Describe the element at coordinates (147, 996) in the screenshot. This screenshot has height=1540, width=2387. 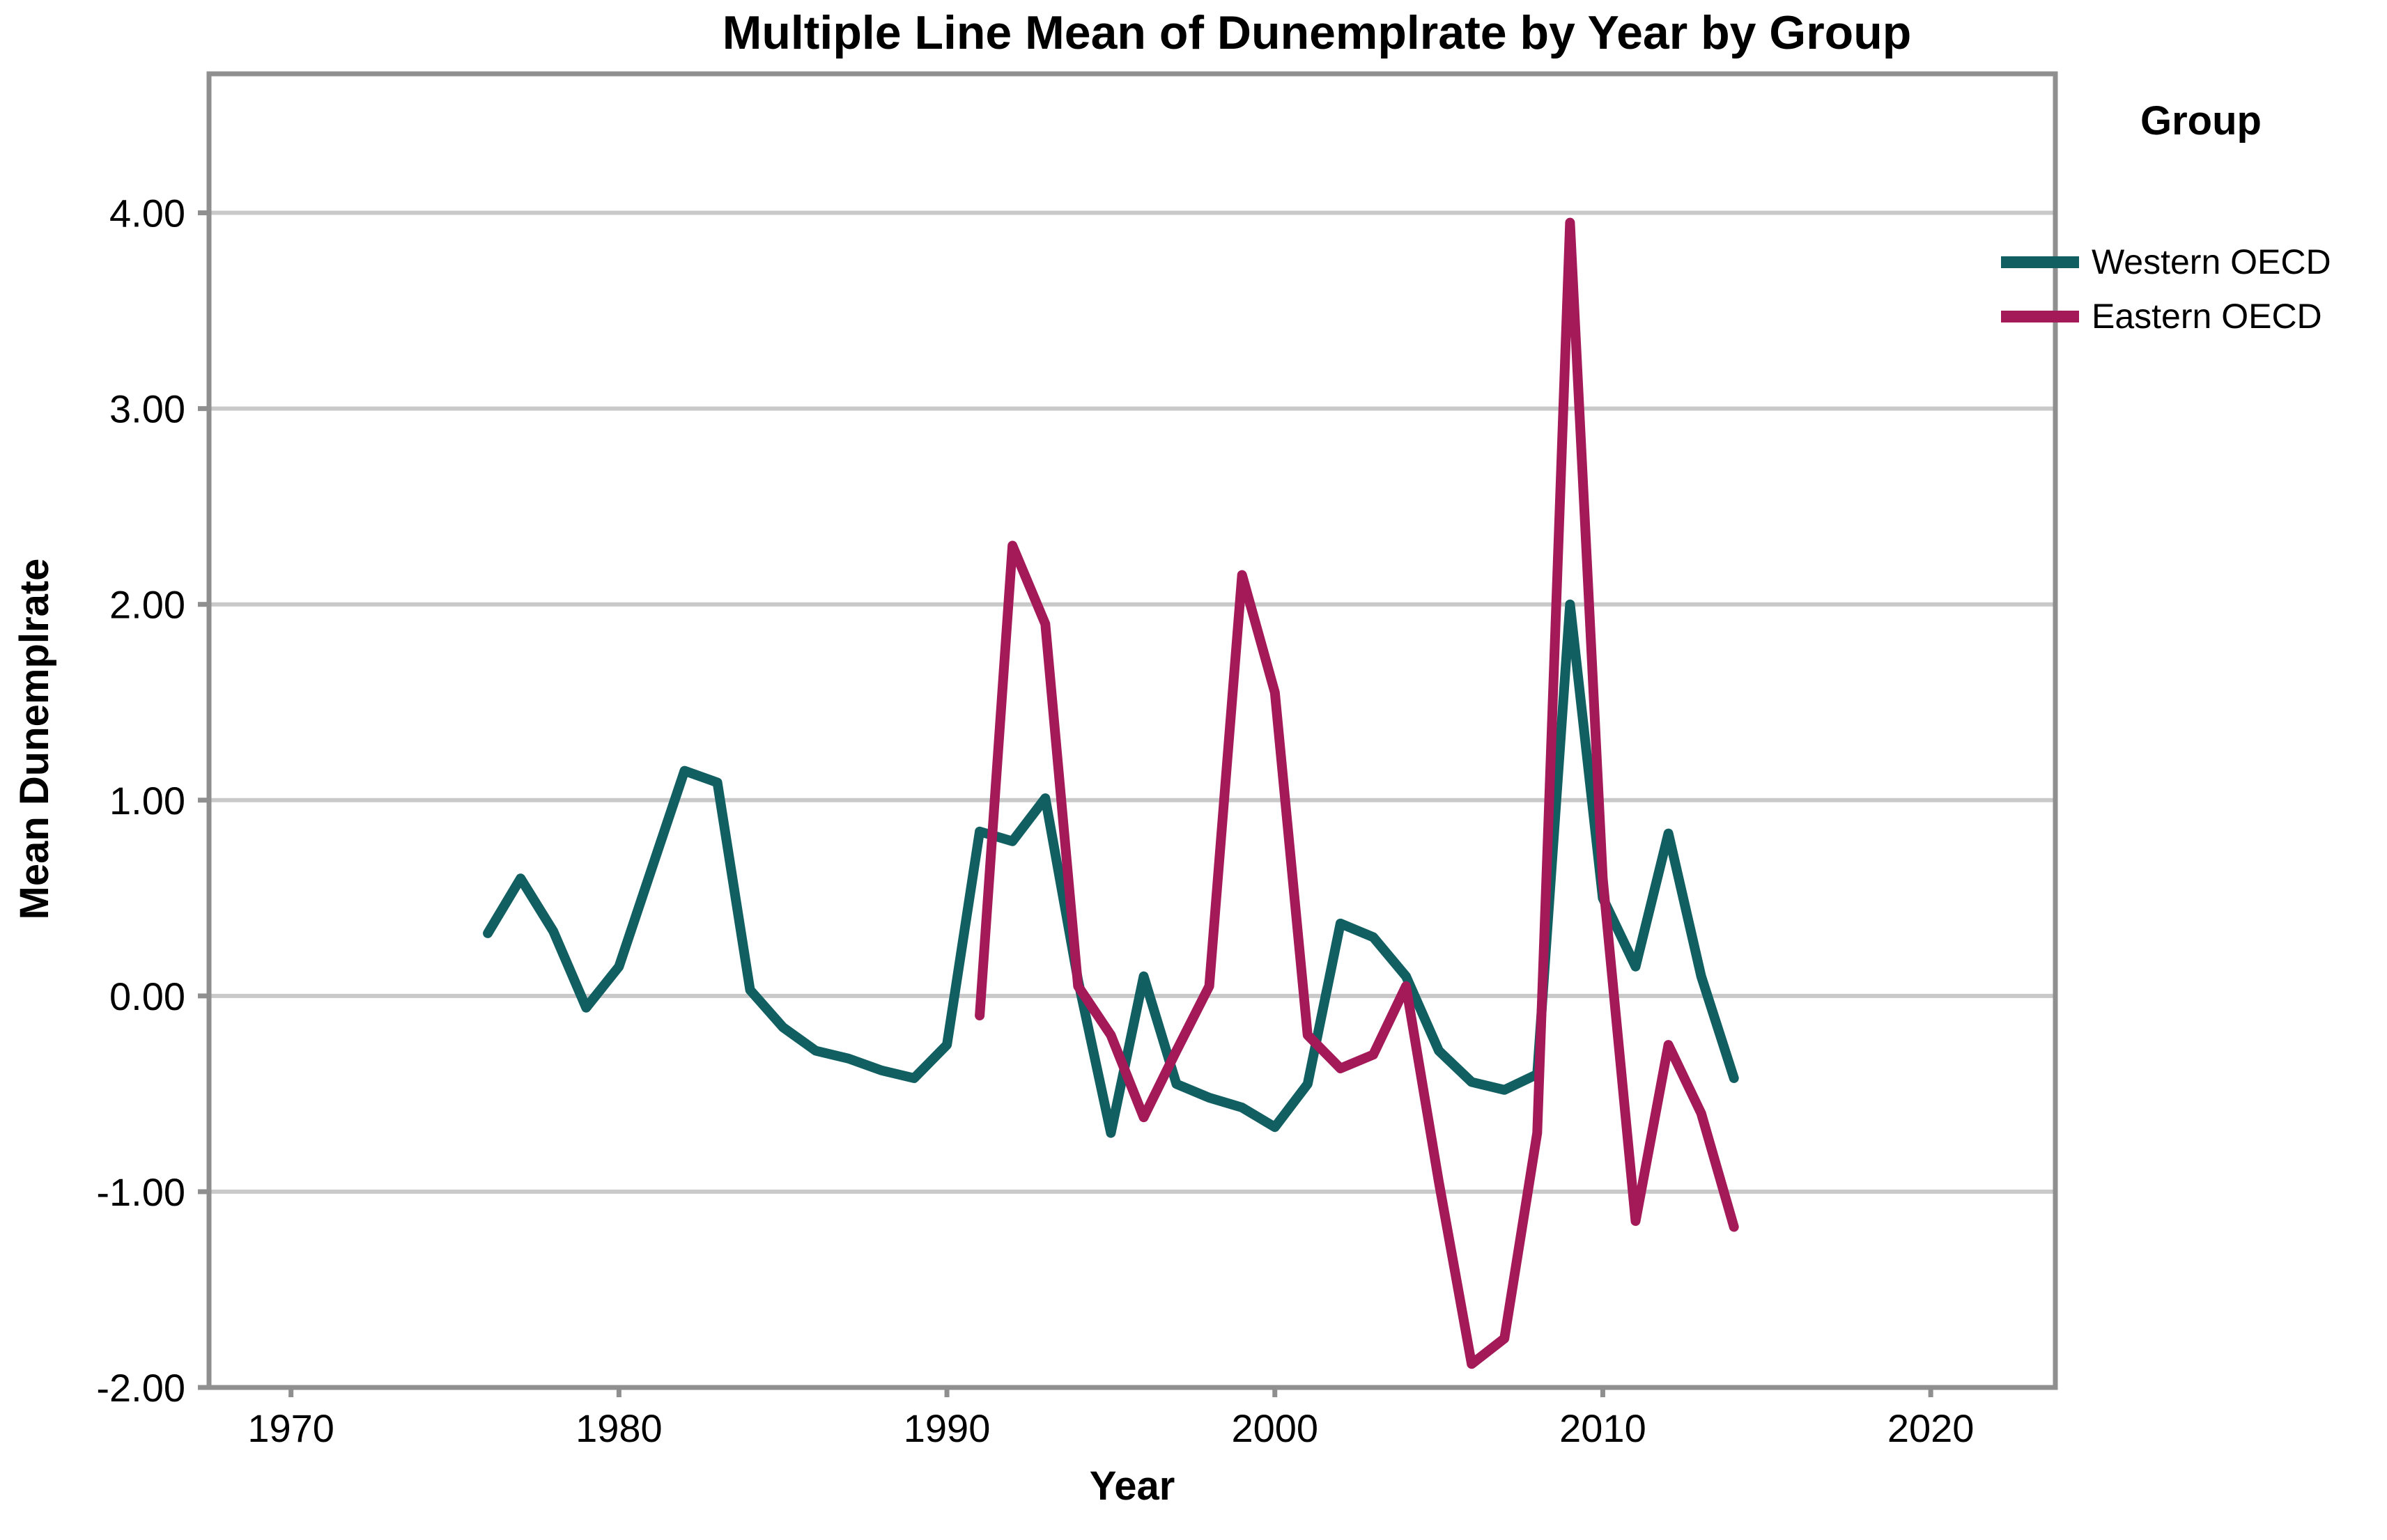
I see `y-tick-label: 0.00` at that location.